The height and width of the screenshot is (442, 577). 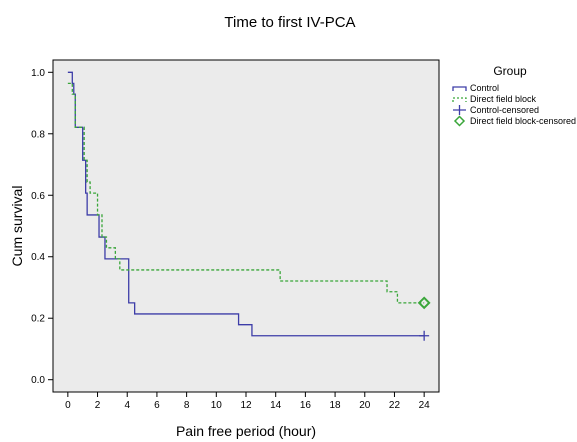 What do you see at coordinates (42, 227) in the screenshot?
I see `y-axis: 0.0 0.2 0.4 0.6 0.8 1.0` at bounding box center [42, 227].